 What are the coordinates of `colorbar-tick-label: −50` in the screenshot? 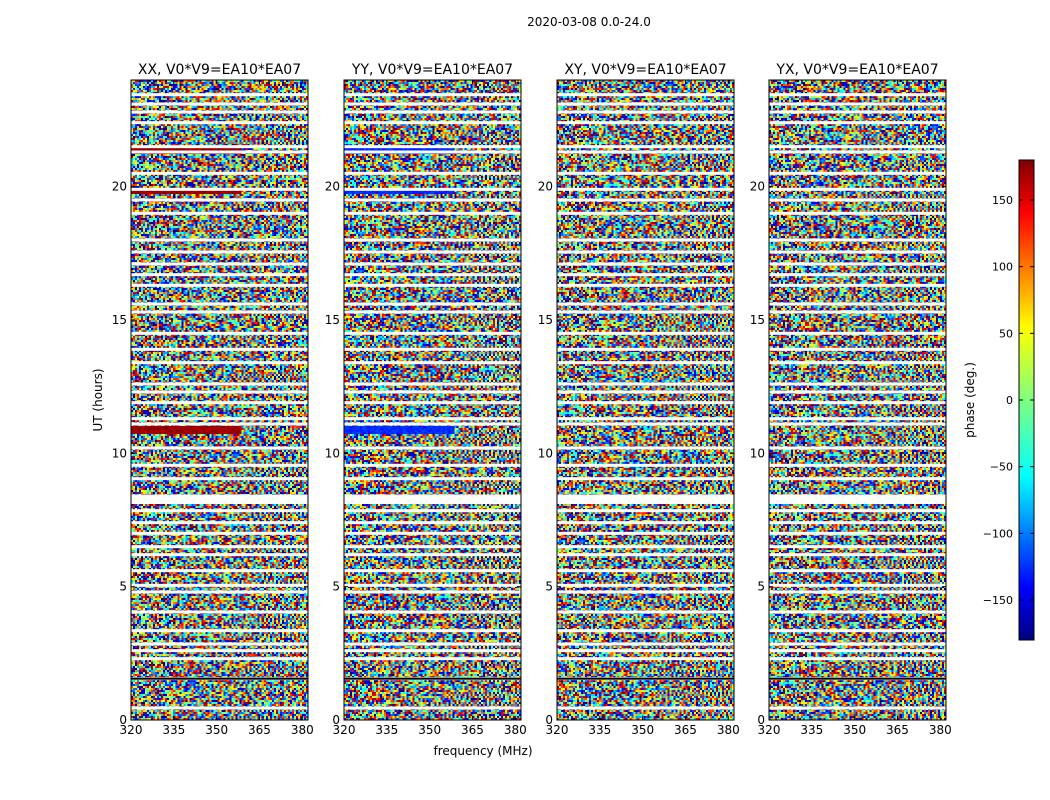 It's located at (1001, 467).